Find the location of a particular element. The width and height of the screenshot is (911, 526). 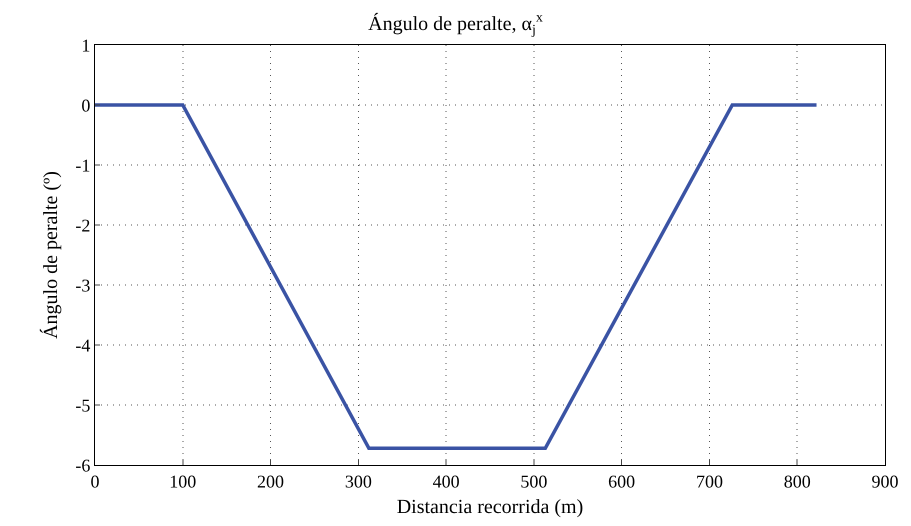

x-tick-label: 800 is located at coordinates (797, 482).